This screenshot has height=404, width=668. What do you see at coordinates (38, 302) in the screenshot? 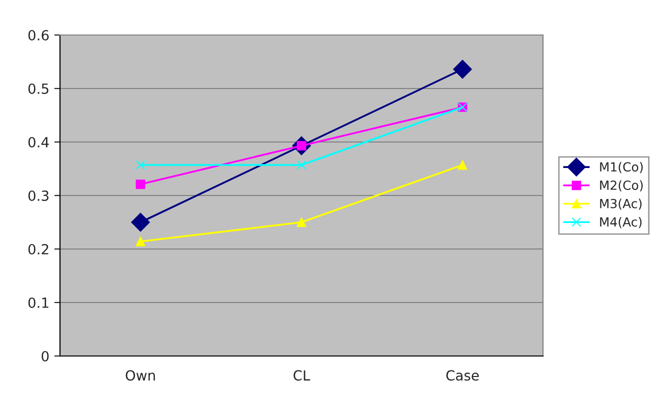
I see `y-tick-label: 0.1` at bounding box center [38, 302].